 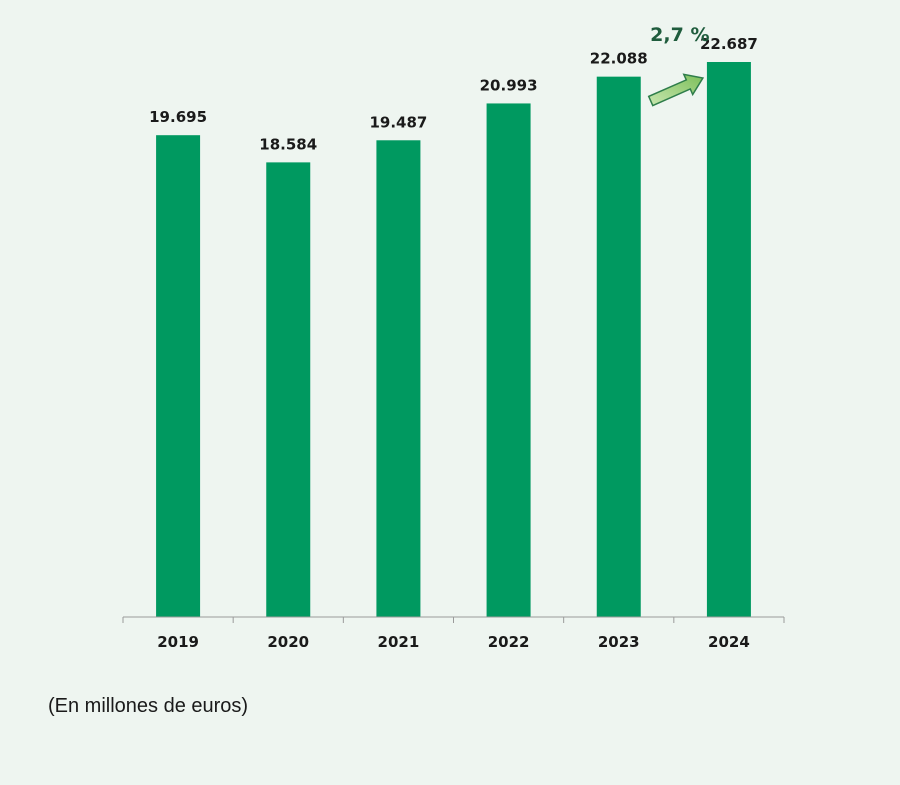 What do you see at coordinates (398, 378) in the screenshot?
I see `bar-2021` at bounding box center [398, 378].